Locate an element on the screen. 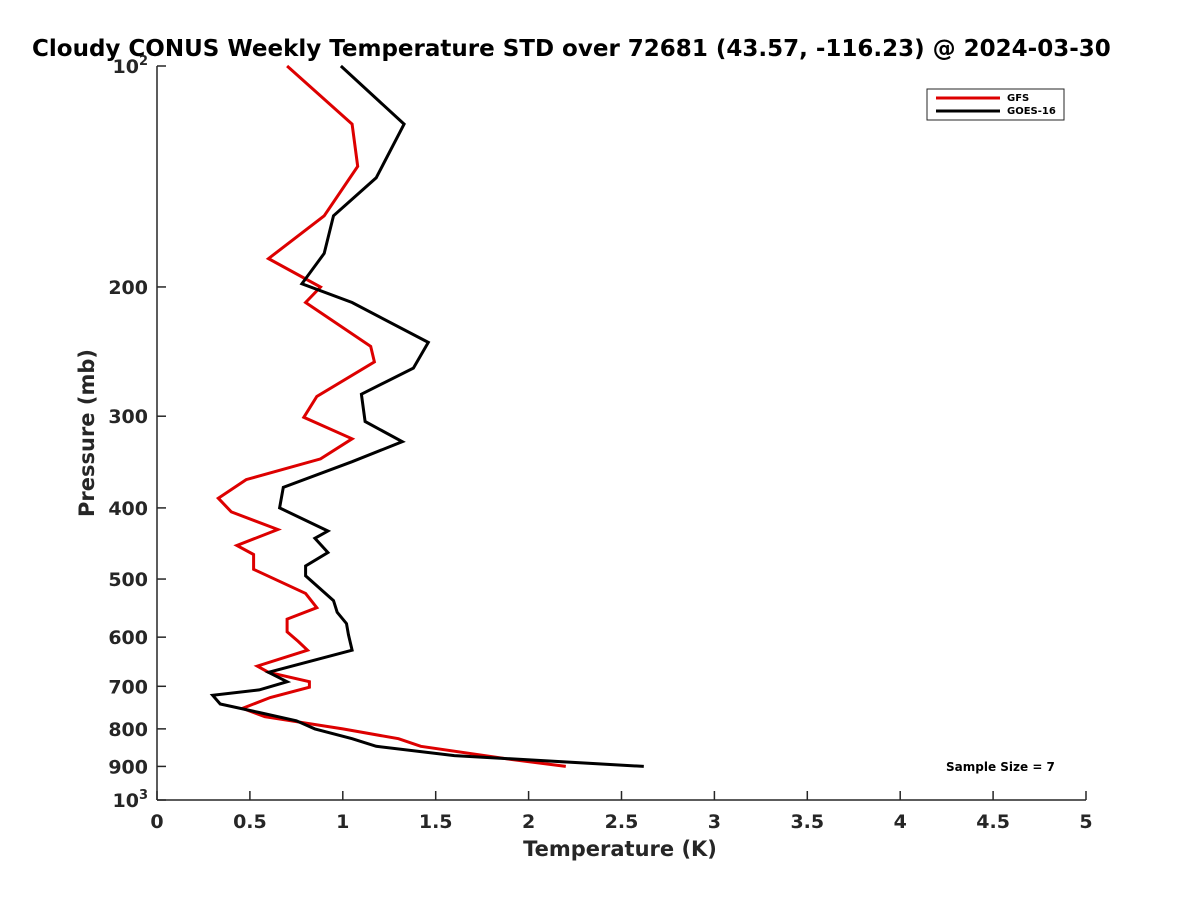 The height and width of the screenshot is (900, 1200). x-tick-label: 4.5 is located at coordinates (993, 822).